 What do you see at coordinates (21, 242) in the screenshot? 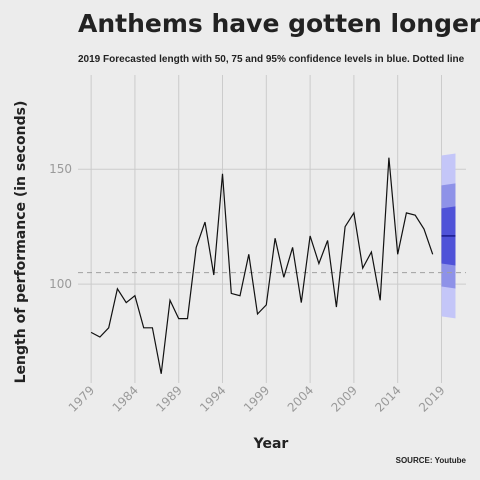
I see `y-axis-title: Length of performance (in seconds)` at bounding box center [21, 242].